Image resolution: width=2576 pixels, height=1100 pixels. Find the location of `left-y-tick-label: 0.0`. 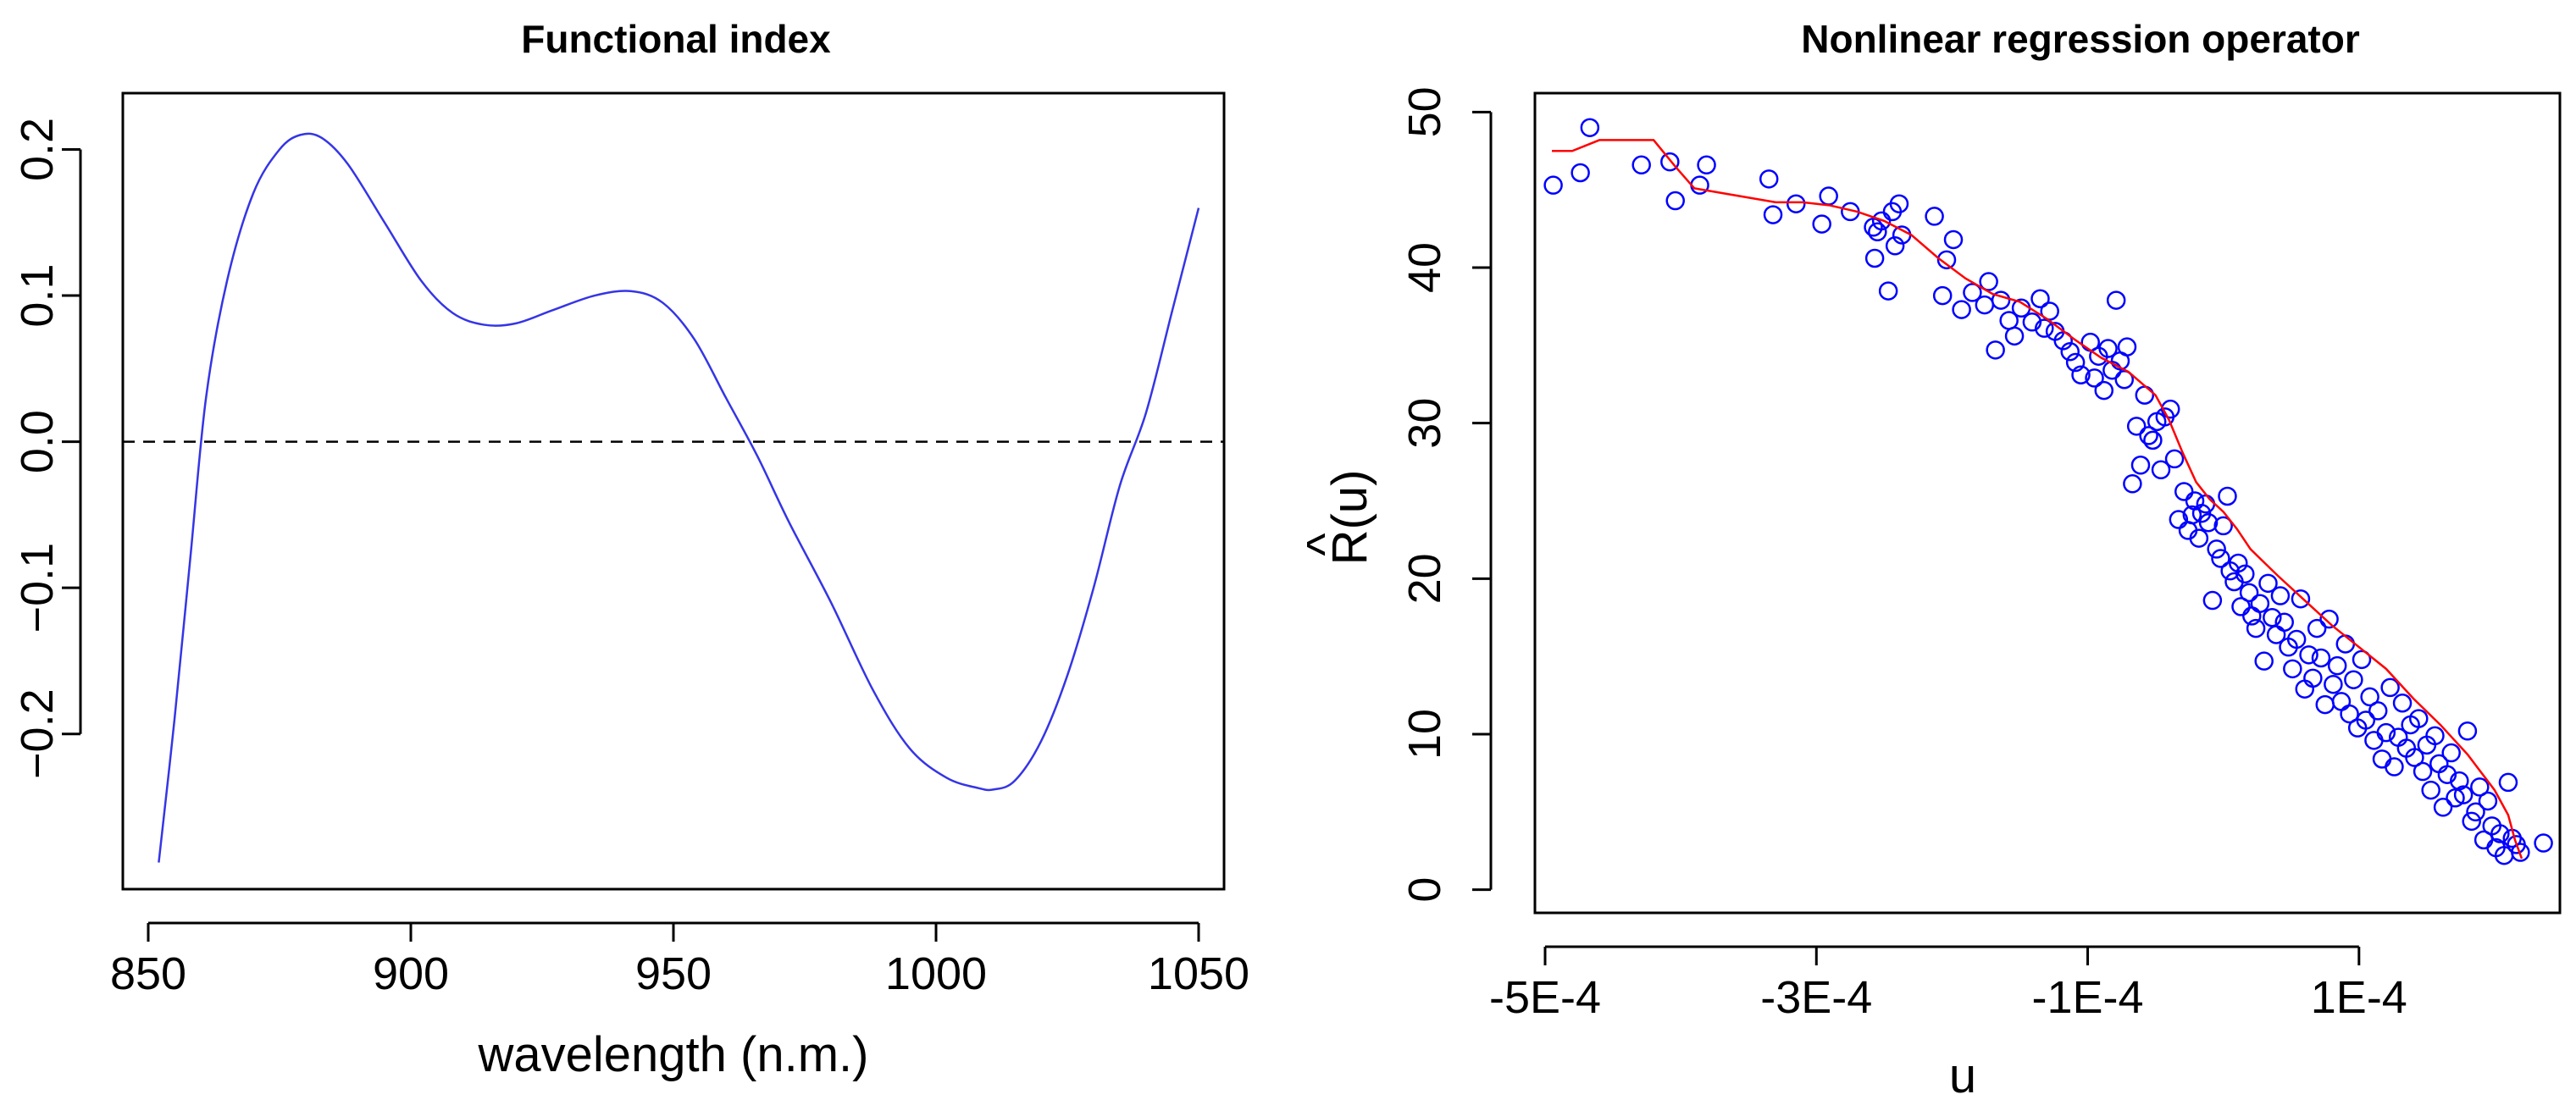

left-y-tick-label: 0.0 is located at coordinates (37, 441).